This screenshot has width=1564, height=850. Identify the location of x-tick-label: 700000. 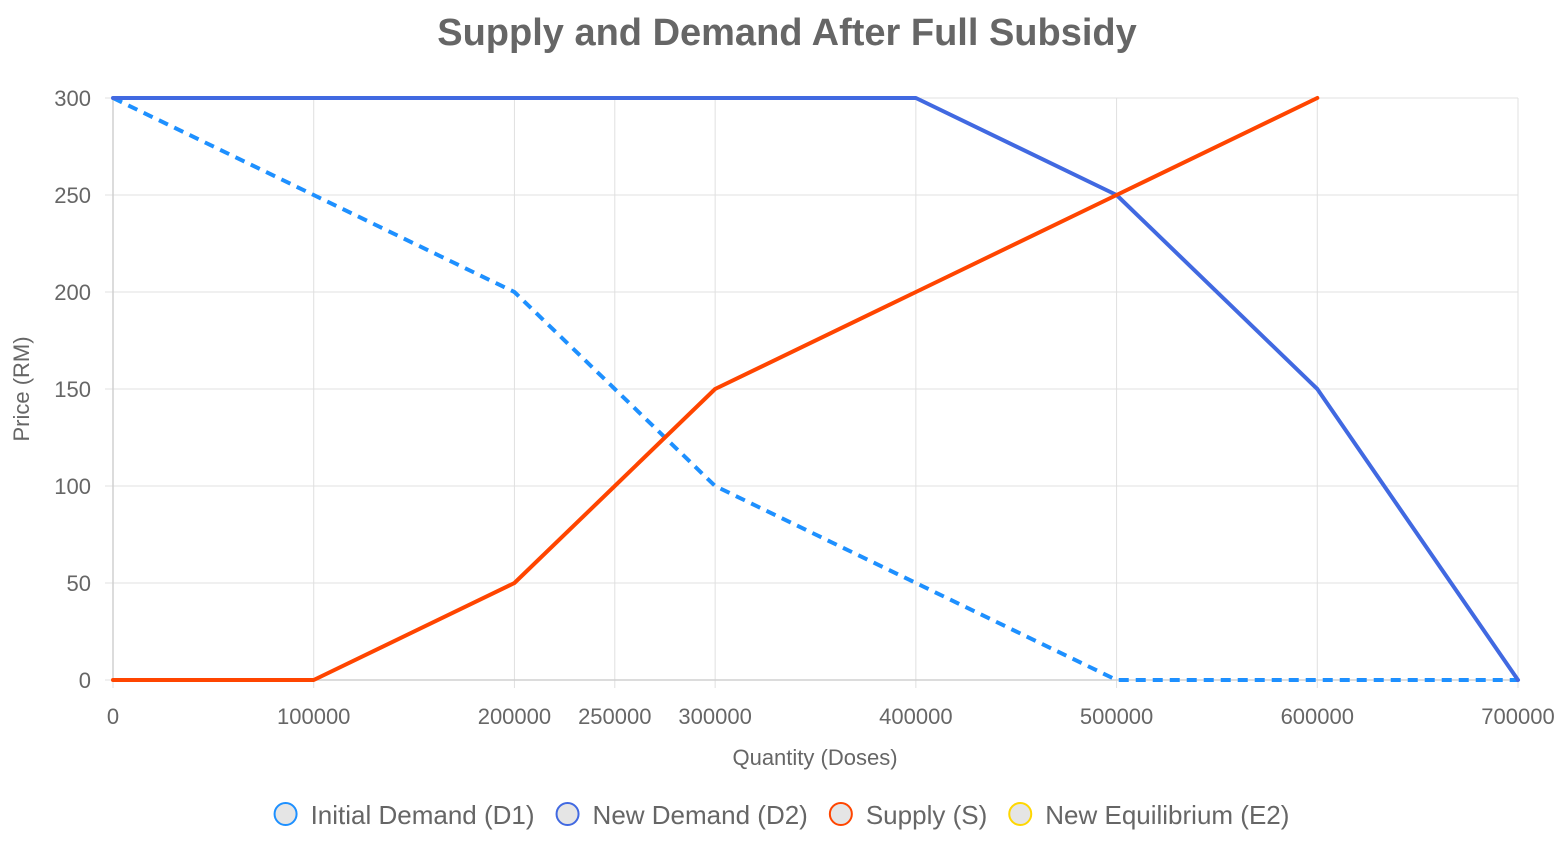
(1517, 716).